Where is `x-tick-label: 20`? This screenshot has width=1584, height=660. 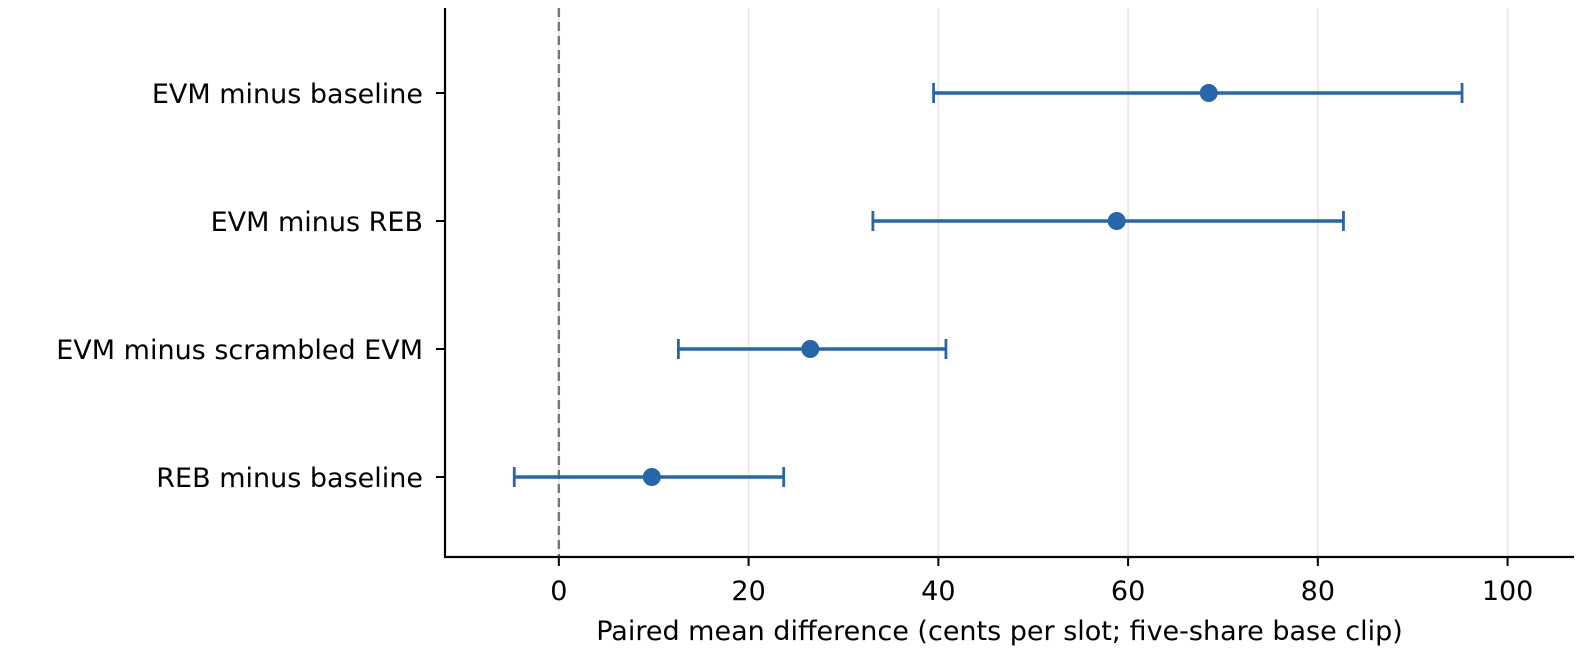
x-tick-label: 20 is located at coordinates (748, 591).